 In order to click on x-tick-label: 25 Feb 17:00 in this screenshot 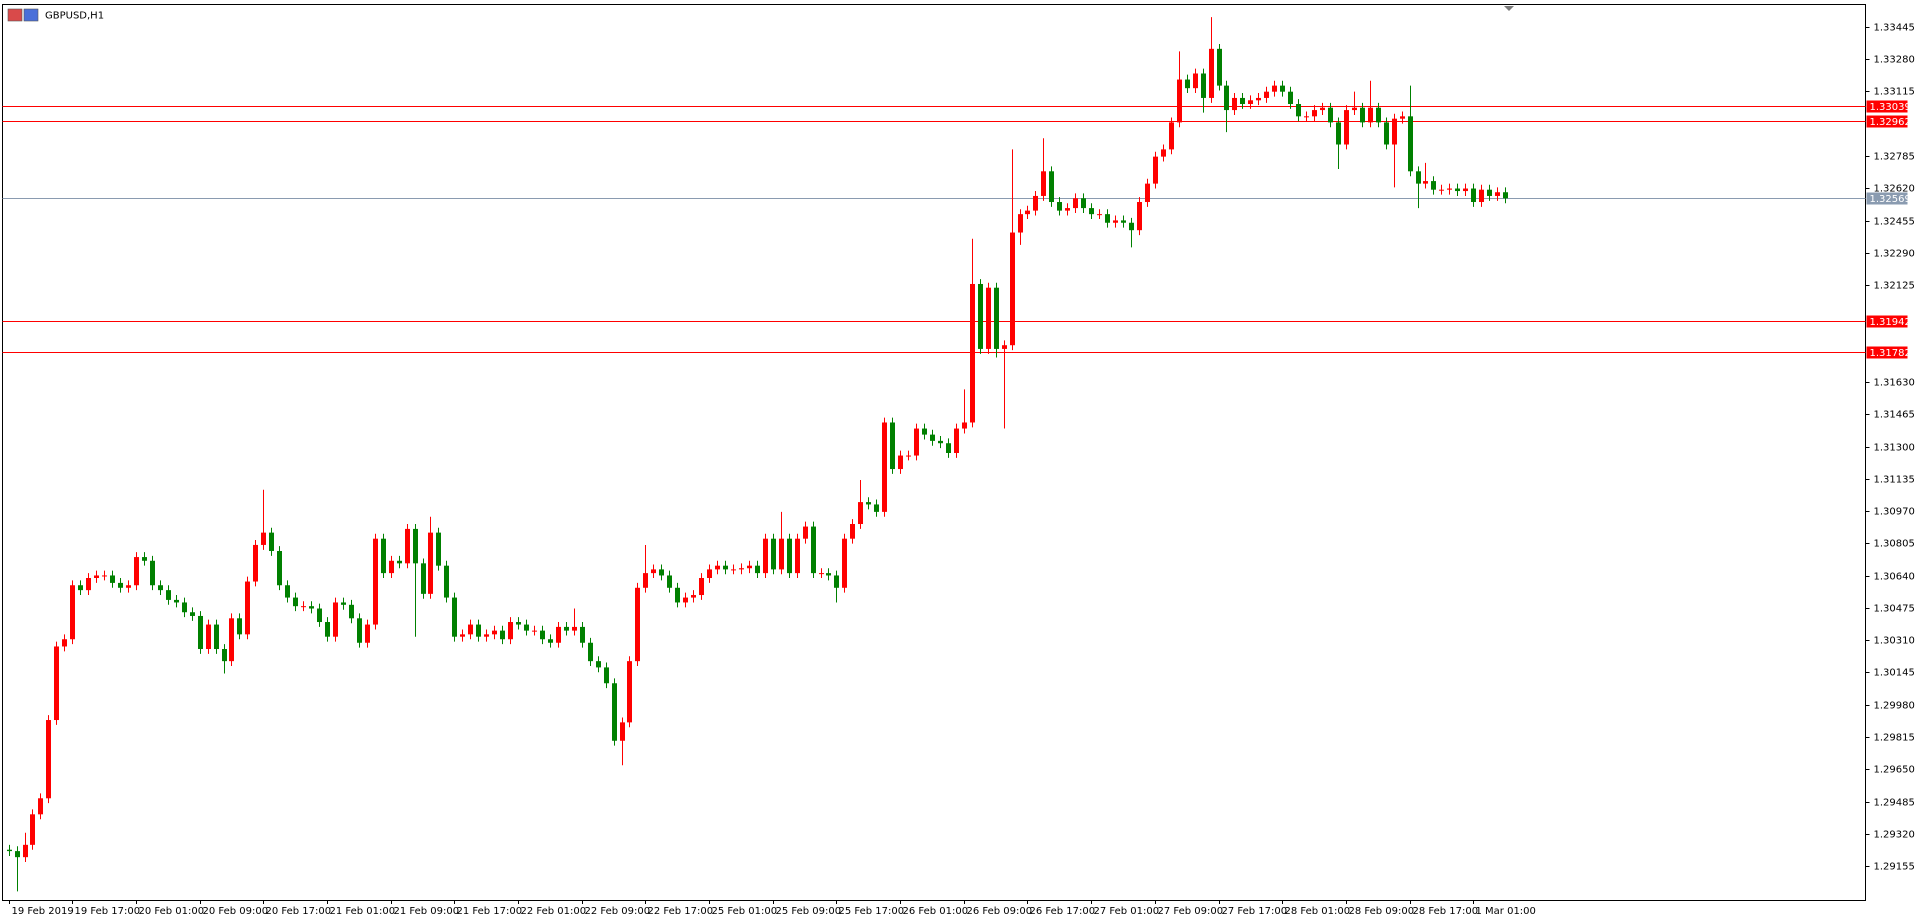, I will do `click(872, 911)`.